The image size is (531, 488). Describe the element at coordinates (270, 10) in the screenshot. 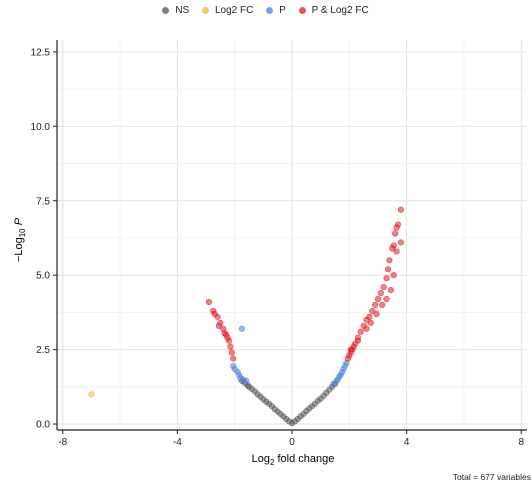

I see `legend-marker-p` at that location.